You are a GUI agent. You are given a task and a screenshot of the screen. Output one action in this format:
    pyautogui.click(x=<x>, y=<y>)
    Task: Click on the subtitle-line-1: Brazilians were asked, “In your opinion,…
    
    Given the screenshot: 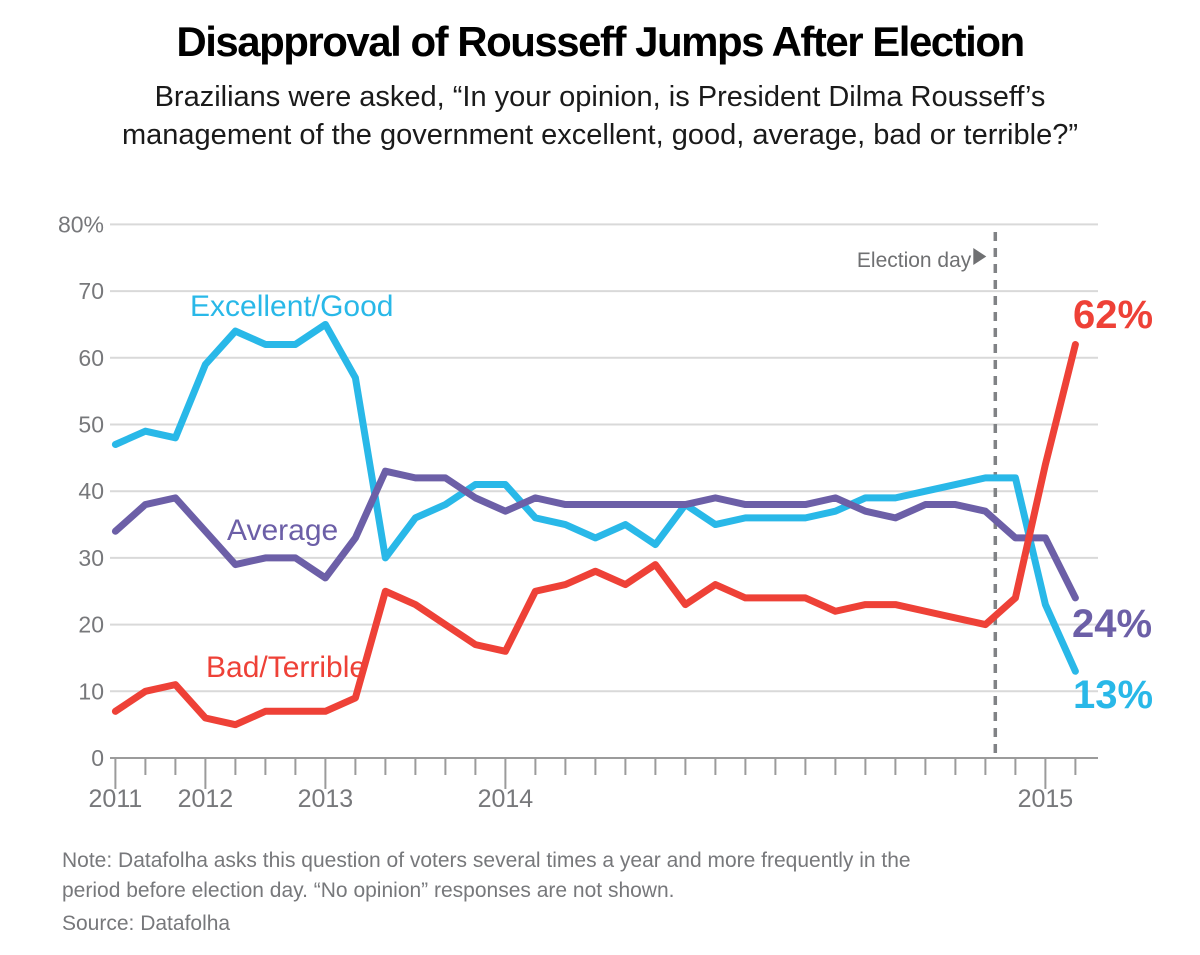 What is the action you would take?
    pyautogui.click(x=600, y=97)
    